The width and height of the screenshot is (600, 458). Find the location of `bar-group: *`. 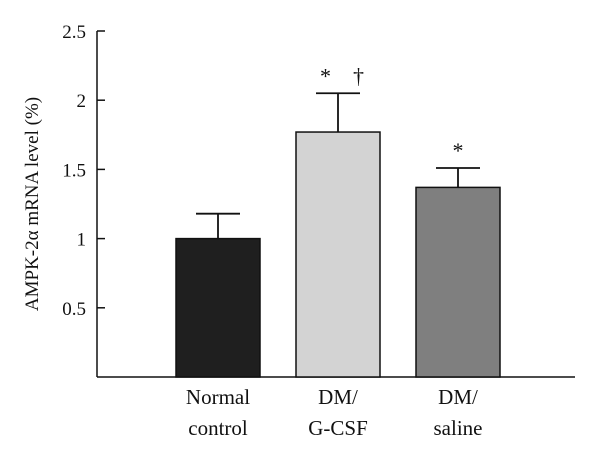

bar-group: * is located at coordinates (458, 258).